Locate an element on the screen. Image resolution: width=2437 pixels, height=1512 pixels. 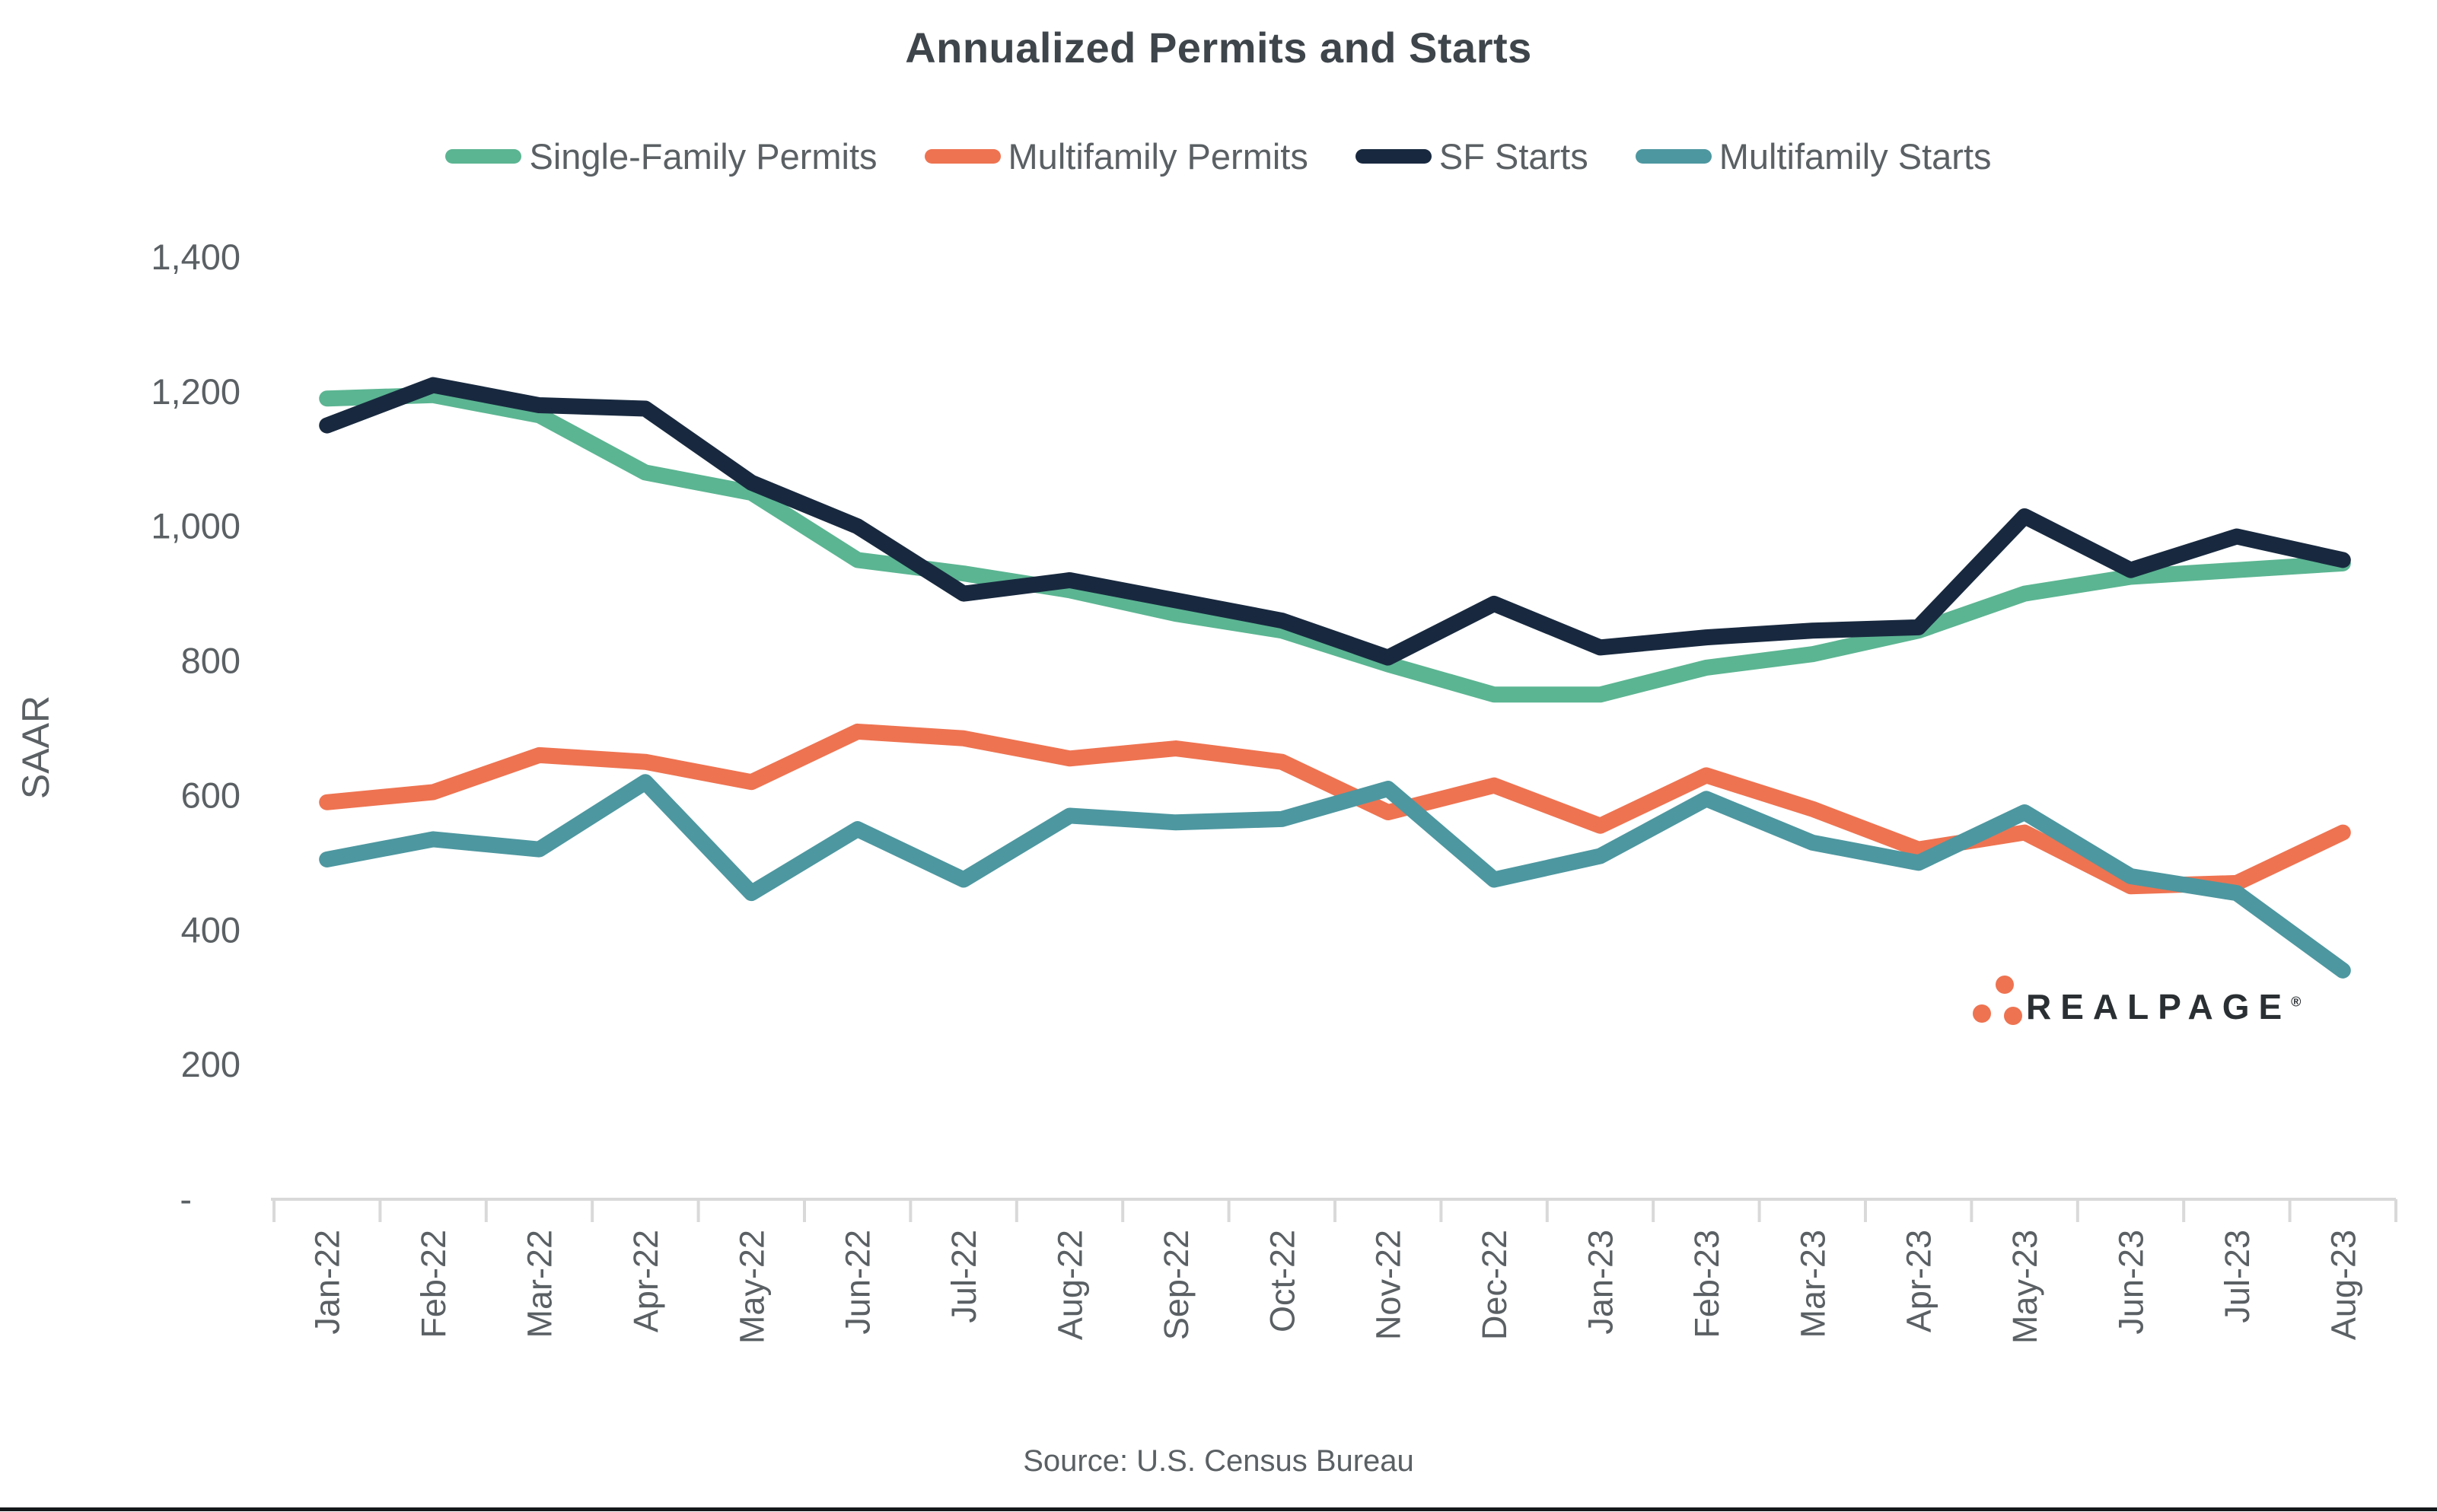
legend-label: Multifamily Starts is located at coordinates (1855, 156).